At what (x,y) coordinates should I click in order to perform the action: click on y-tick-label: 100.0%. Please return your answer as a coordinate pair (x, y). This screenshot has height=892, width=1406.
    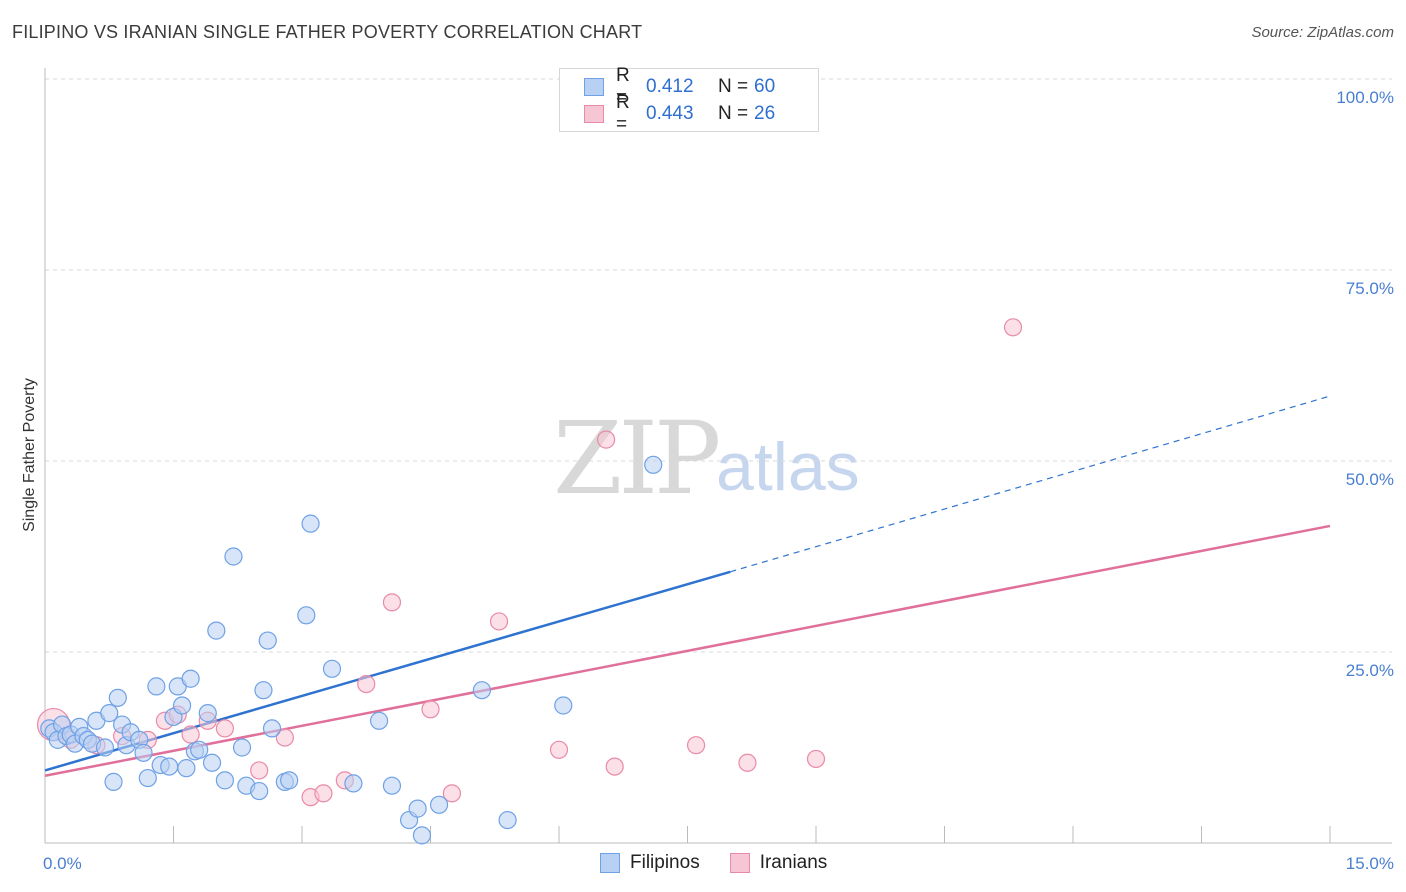
    Looking at the image, I should click on (1365, 97).